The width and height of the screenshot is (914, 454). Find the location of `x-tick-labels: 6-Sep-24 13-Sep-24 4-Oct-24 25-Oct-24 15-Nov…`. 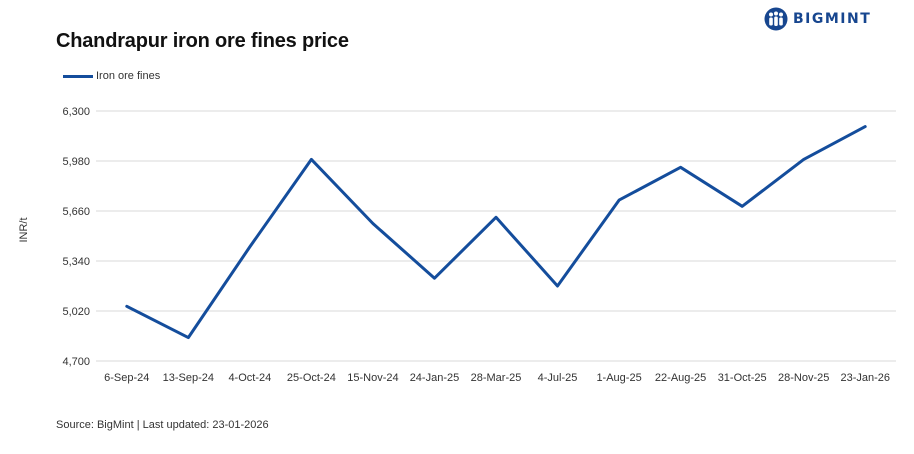

x-tick-labels: 6-Sep-24 13-Sep-24 4-Oct-24 25-Oct-24 15-Nov… is located at coordinates (497, 378).